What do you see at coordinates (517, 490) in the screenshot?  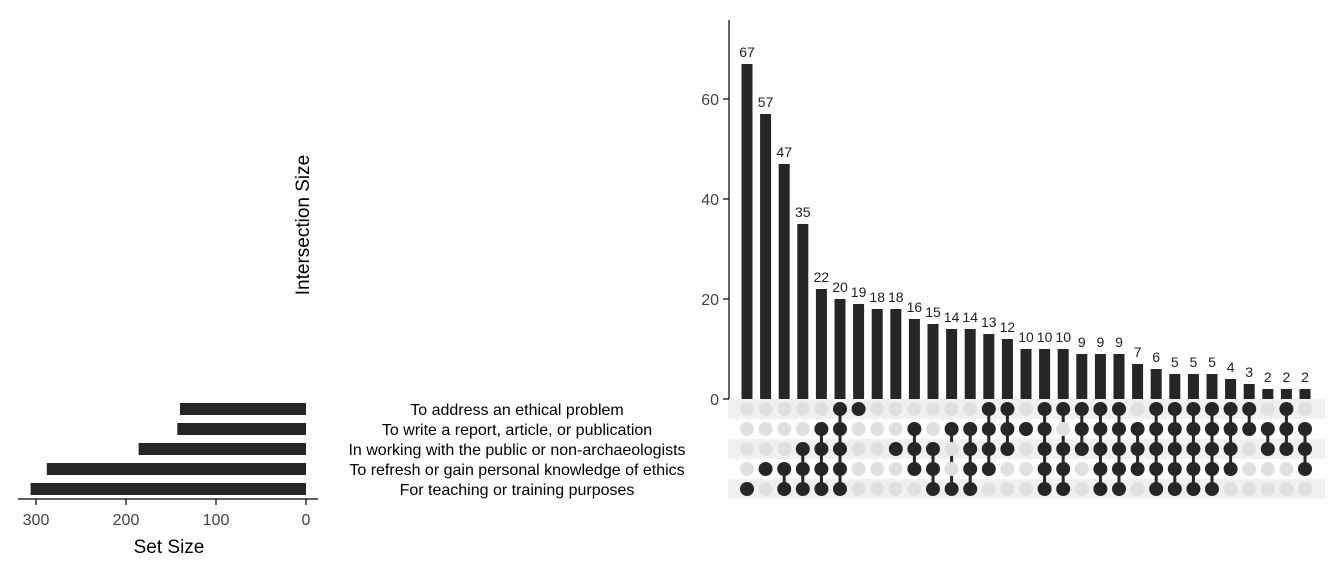 I see `set-label: For teaching or training purposes` at bounding box center [517, 490].